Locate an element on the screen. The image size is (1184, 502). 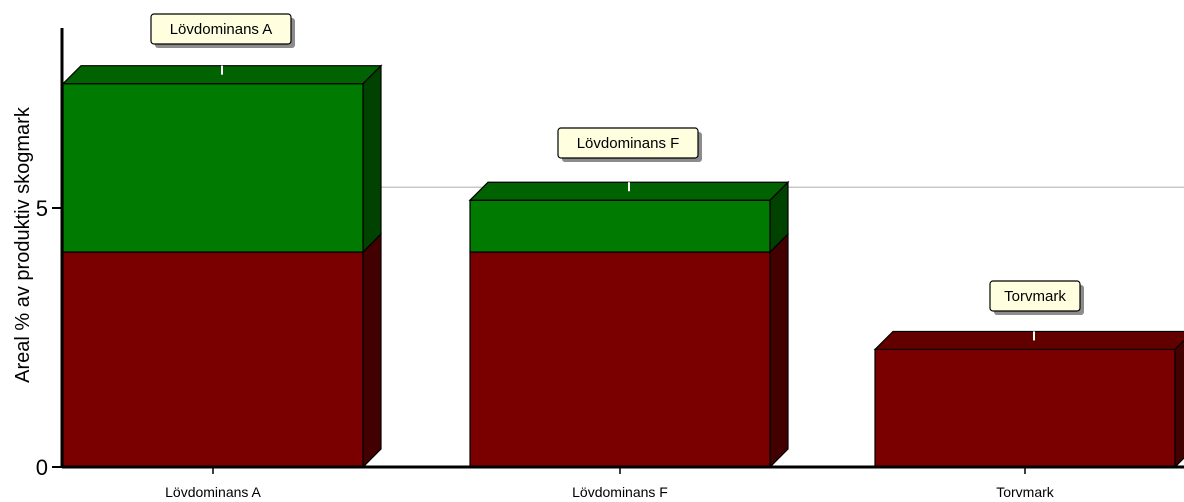
callout-label: Lövdominans F is located at coordinates (628, 143).